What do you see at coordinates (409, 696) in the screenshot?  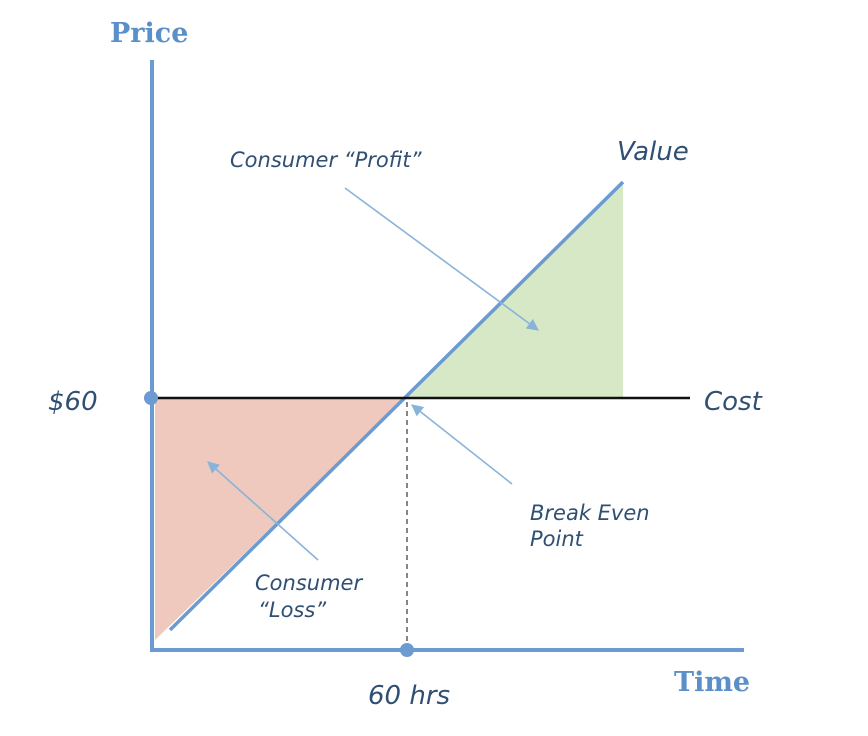 I see `x-tick-label: 60 hrs` at bounding box center [409, 696].